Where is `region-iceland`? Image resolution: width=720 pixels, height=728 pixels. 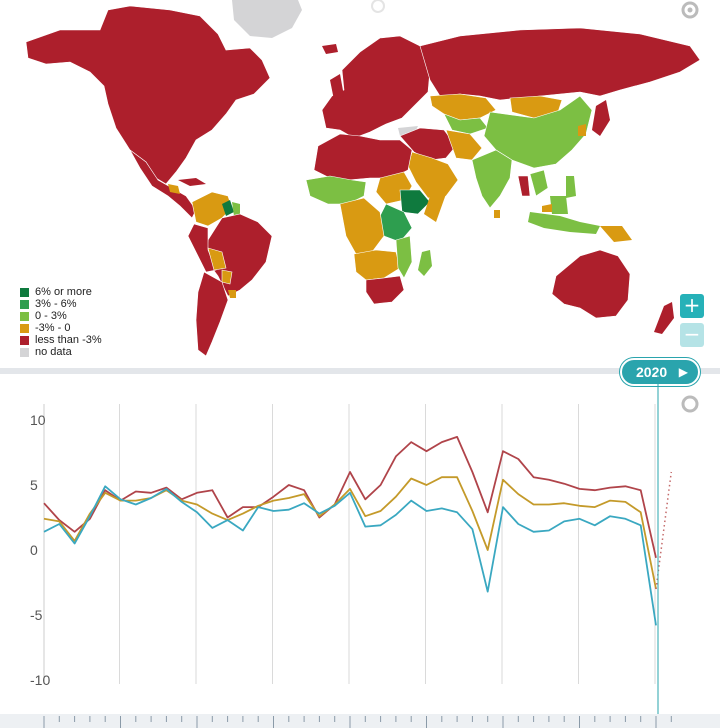
region-iceland is located at coordinates (330, 49).